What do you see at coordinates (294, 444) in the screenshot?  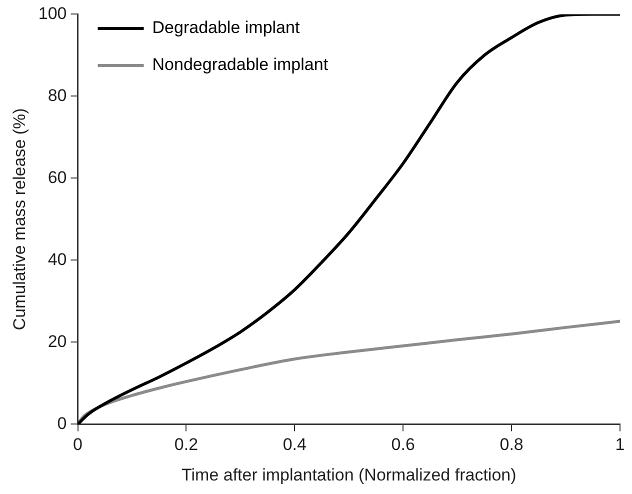 I see `x-tick-label: 0.4` at bounding box center [294, 444].